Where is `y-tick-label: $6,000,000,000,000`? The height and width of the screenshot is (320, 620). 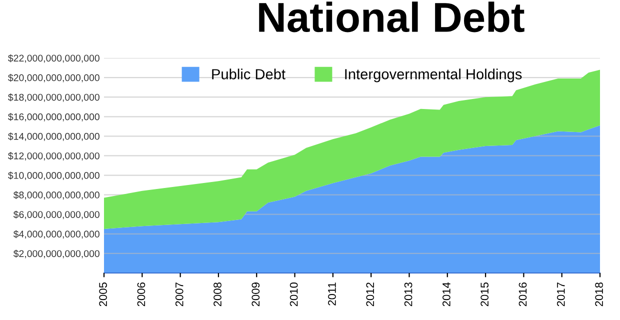
y-tick-label: $6,000,000,000,000 is located at coordinates (56, 215).